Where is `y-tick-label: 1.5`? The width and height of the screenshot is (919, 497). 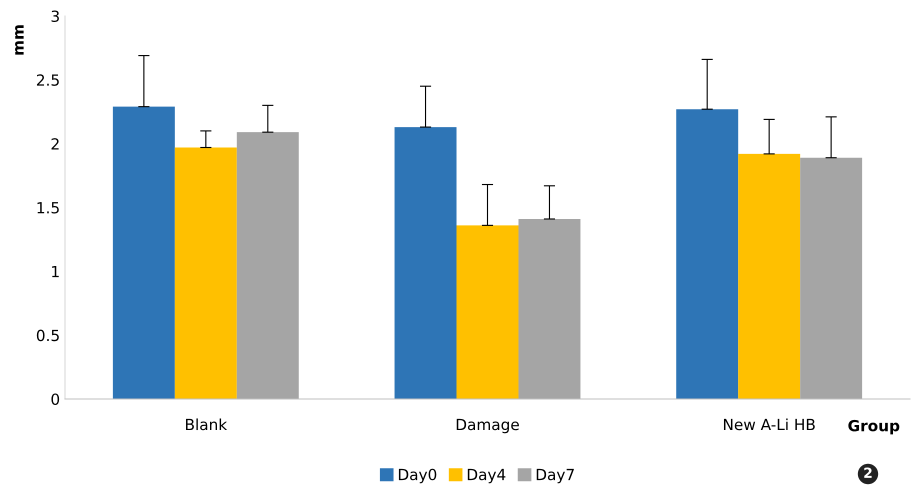
y-tick-label: 1.5 is located at coordinates (48, 208).